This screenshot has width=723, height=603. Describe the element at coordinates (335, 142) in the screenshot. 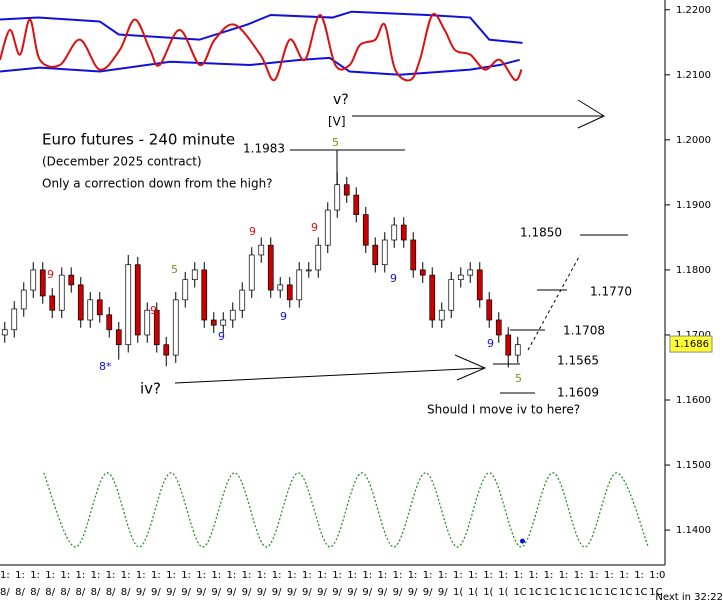

I see `annotation: 5` at that location.